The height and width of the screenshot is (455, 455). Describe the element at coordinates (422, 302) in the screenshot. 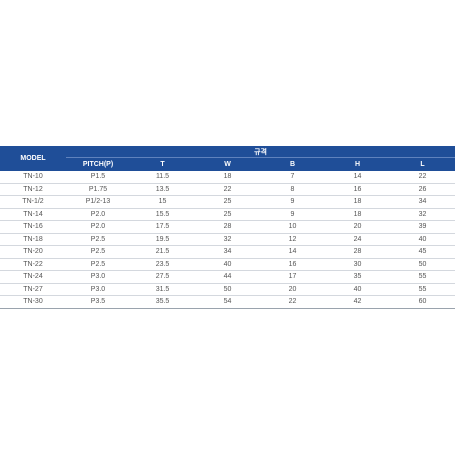

I see `table-cell: 60` at that location.